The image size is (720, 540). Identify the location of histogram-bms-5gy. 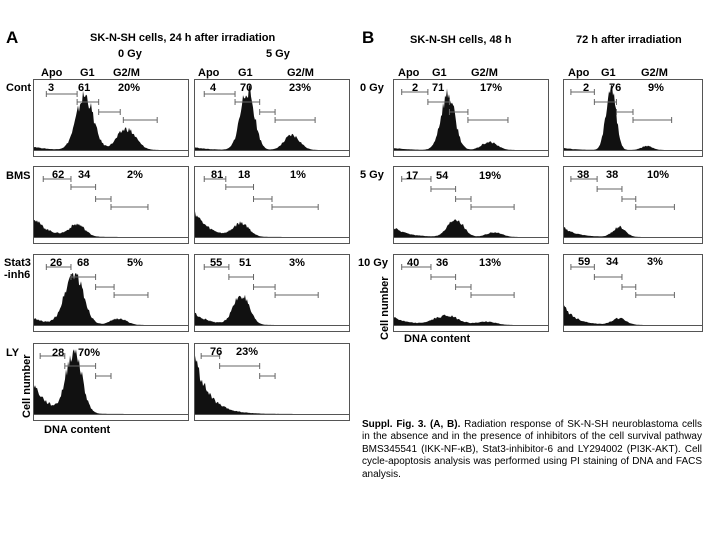
(272, 205).